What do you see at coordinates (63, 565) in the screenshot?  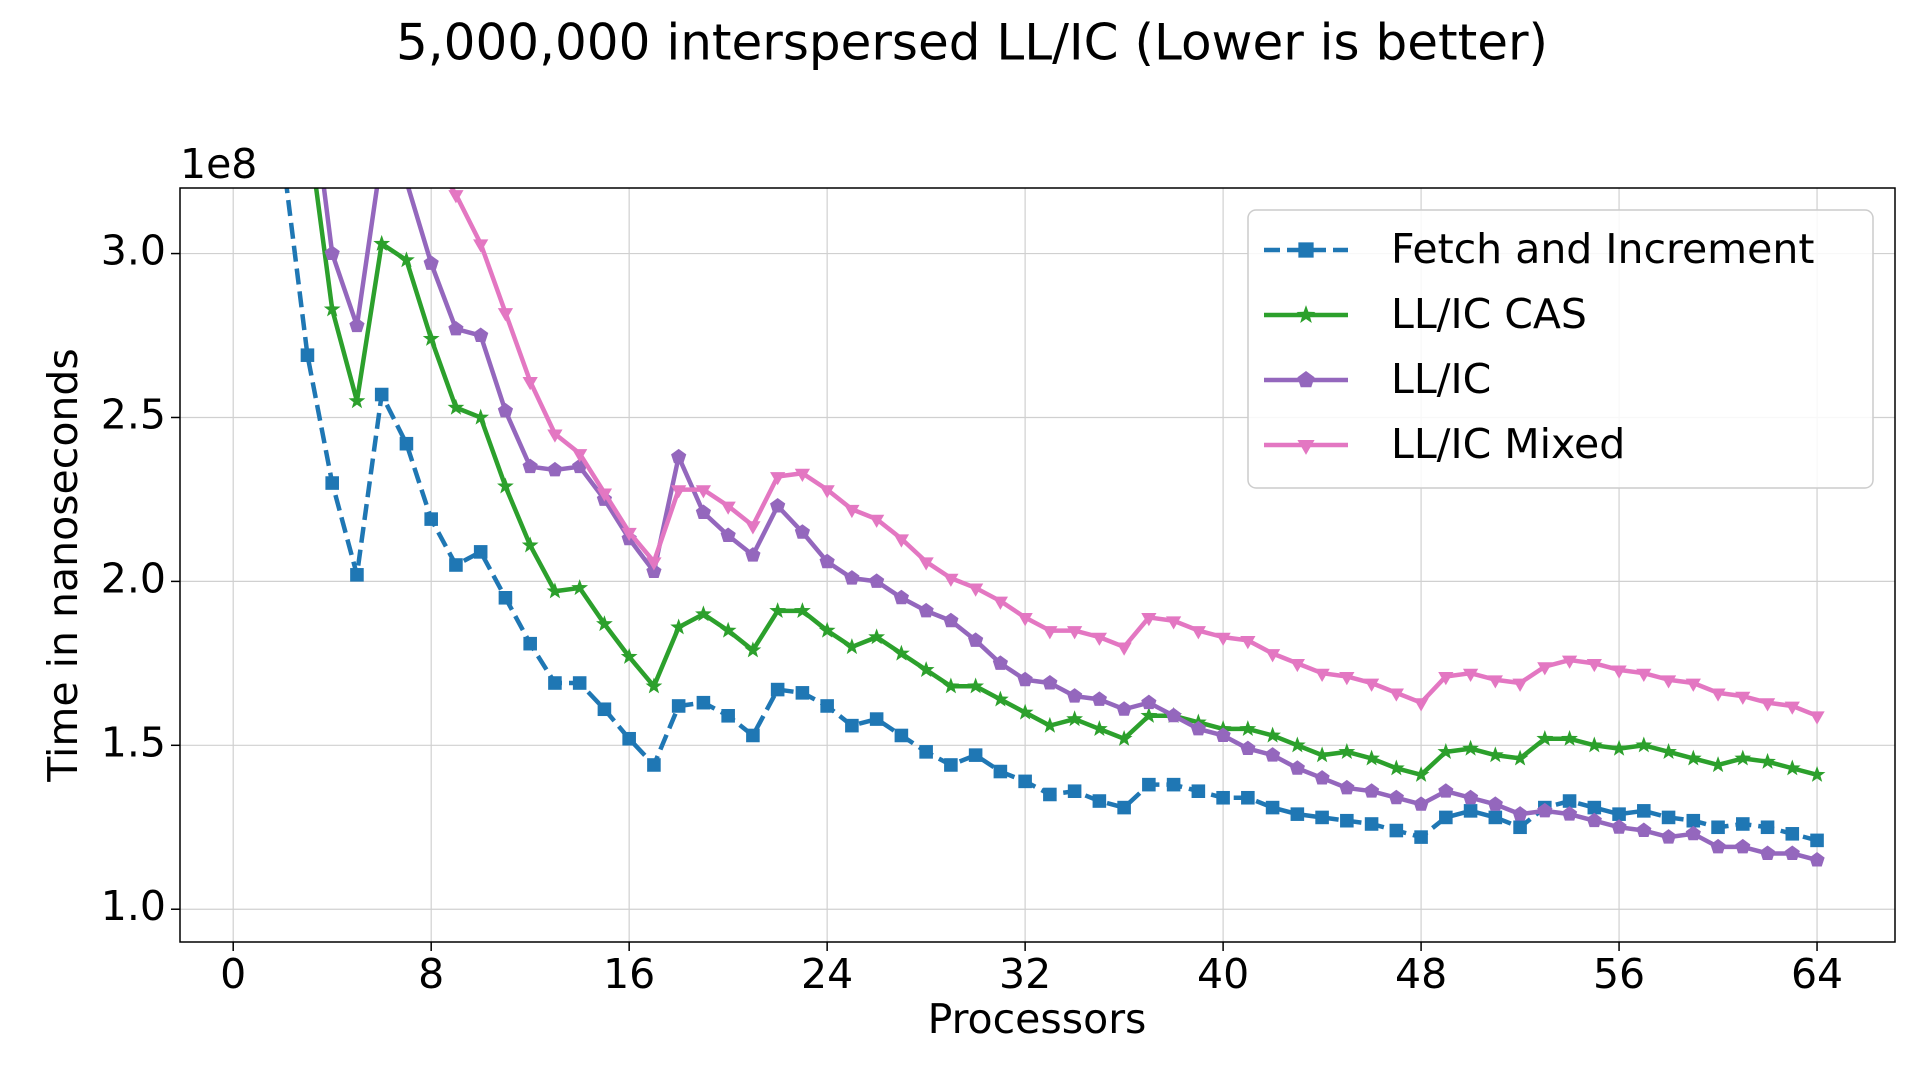 I see `y-axis-label: Time in nanoseconds` at bounding box center [63, 565].